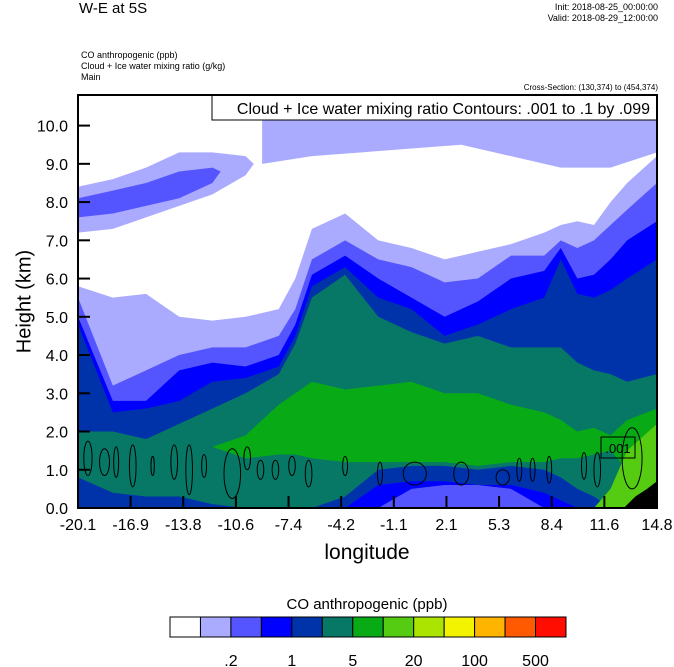 The width and height of the screenshot is (674, 667). I want to click on field-label-co: CO anthropogenic (ppb), so click(129, 55).